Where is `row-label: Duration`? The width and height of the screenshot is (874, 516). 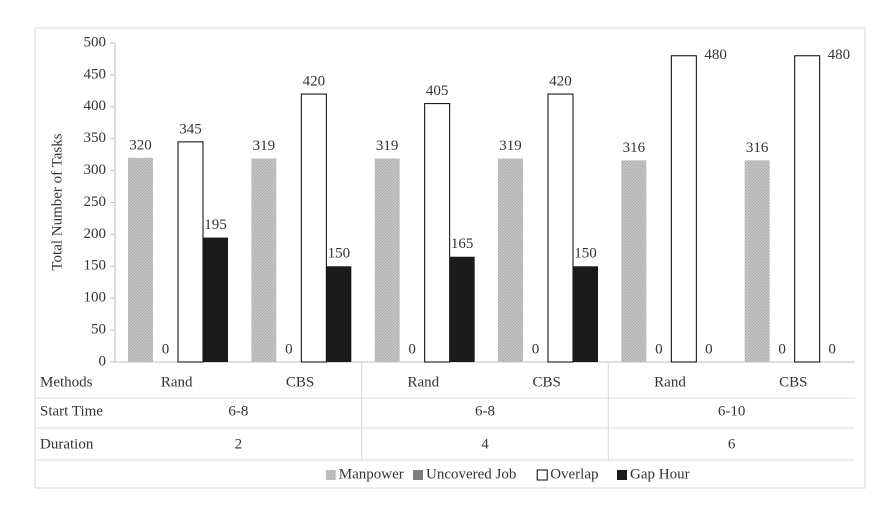
row-label: Duration is located at coordinates (67, 444).